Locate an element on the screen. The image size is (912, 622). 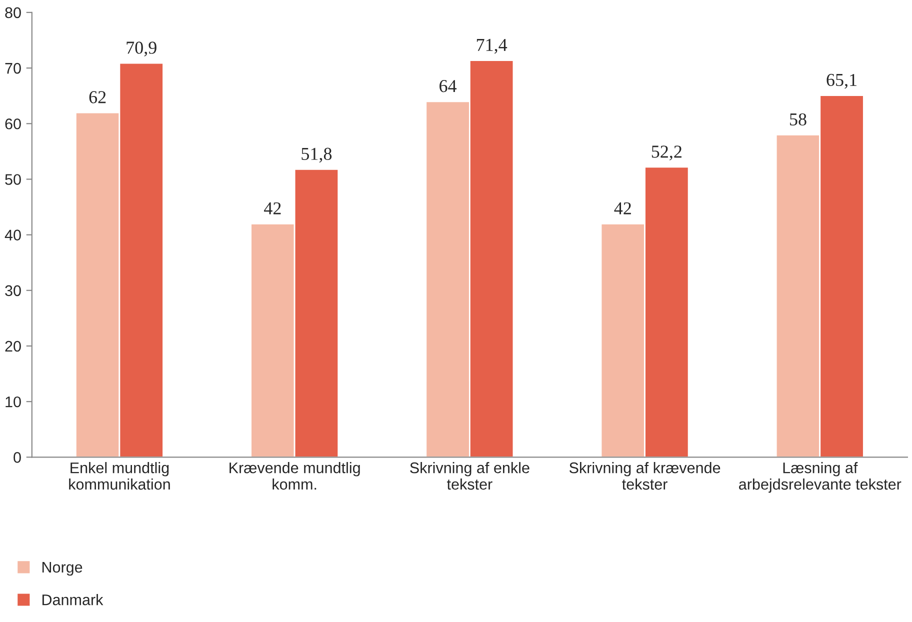
data-label: 65,1 is located at coordinates (841, 81).